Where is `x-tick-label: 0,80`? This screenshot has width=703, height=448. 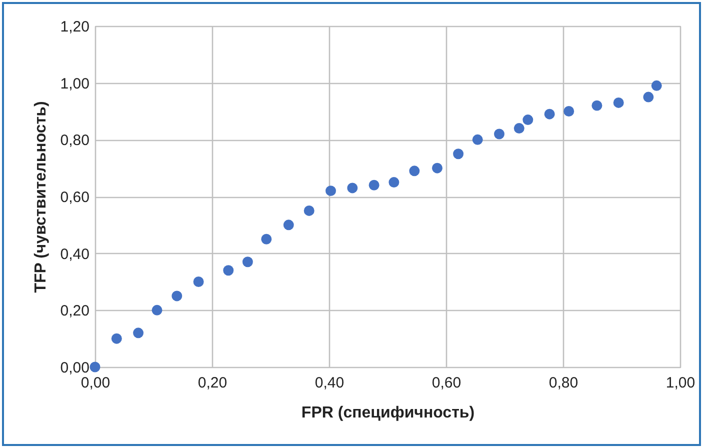
x-tick-label: 0,80 is located at coordinates (563, 383).